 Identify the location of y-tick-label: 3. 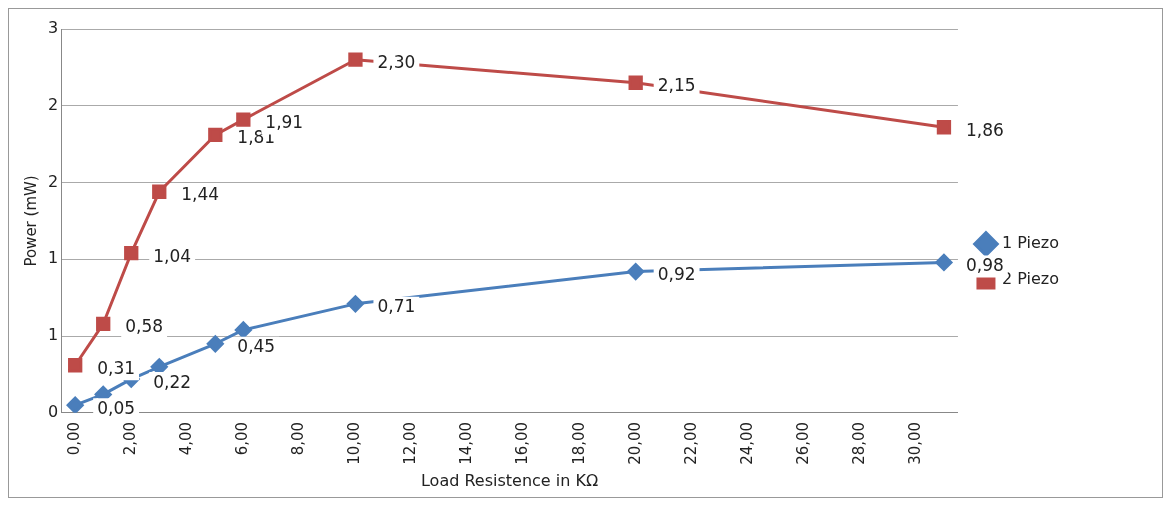
(53, 28).